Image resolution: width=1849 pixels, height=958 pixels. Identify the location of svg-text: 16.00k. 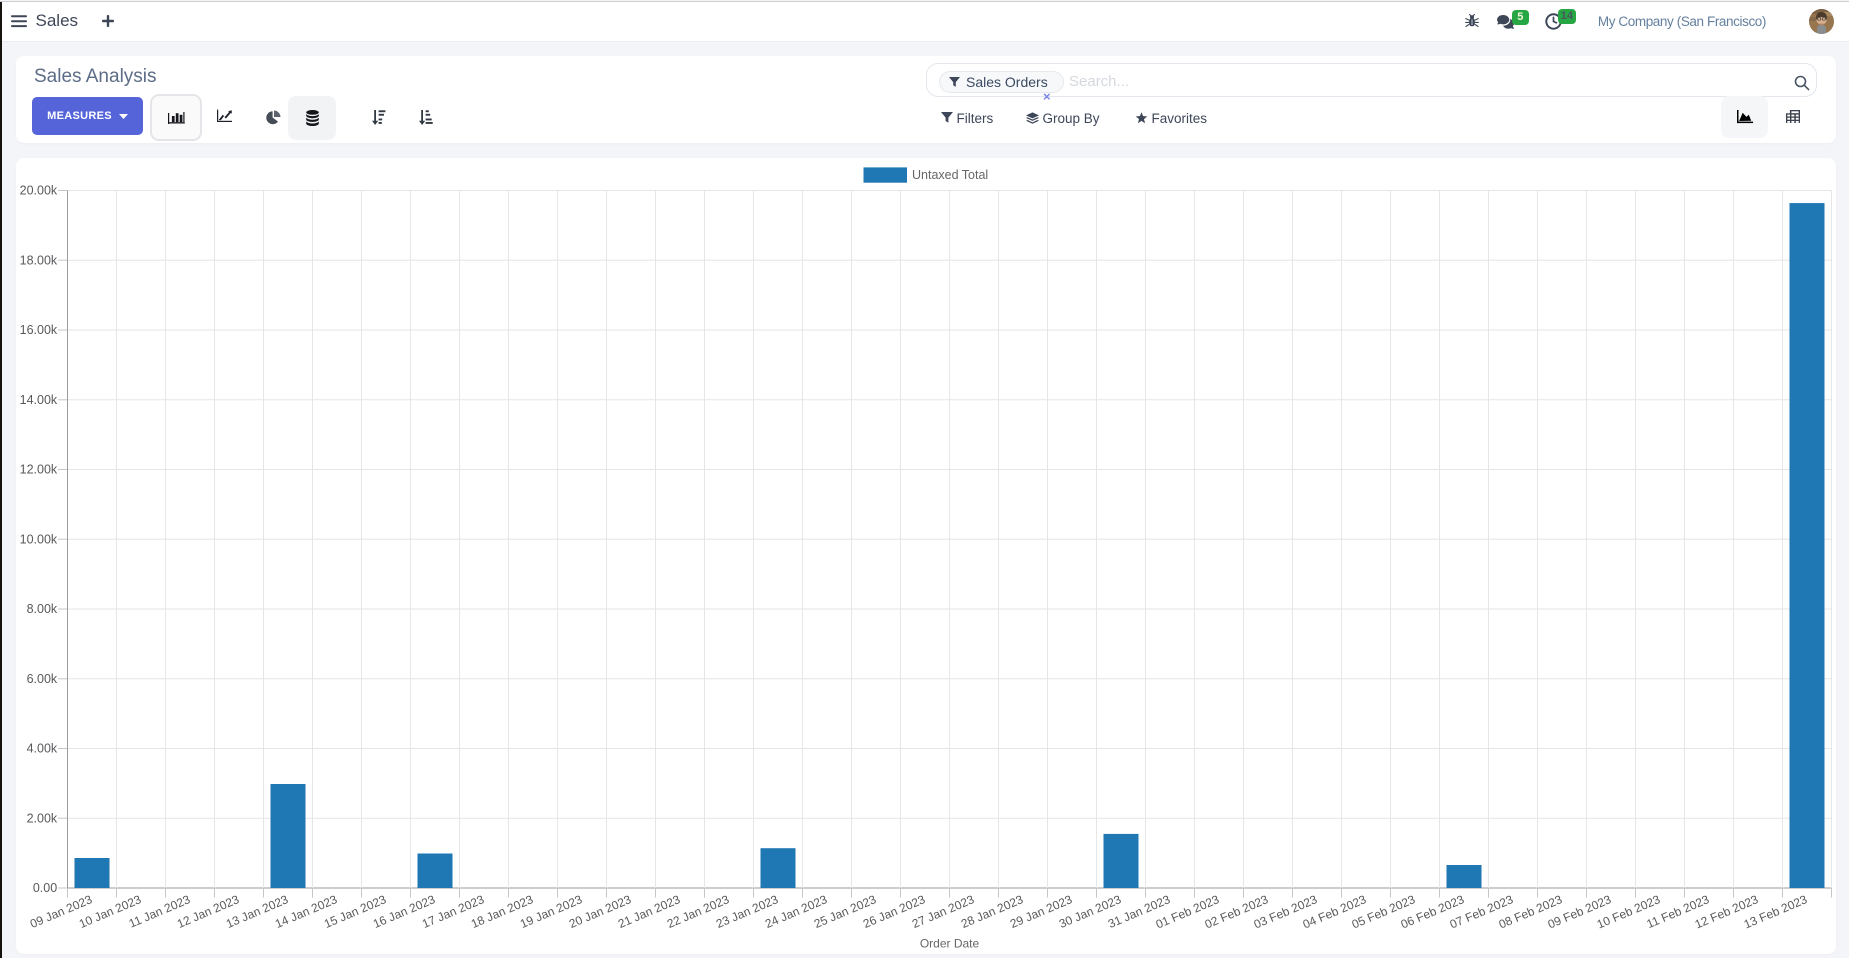
(39, 330).